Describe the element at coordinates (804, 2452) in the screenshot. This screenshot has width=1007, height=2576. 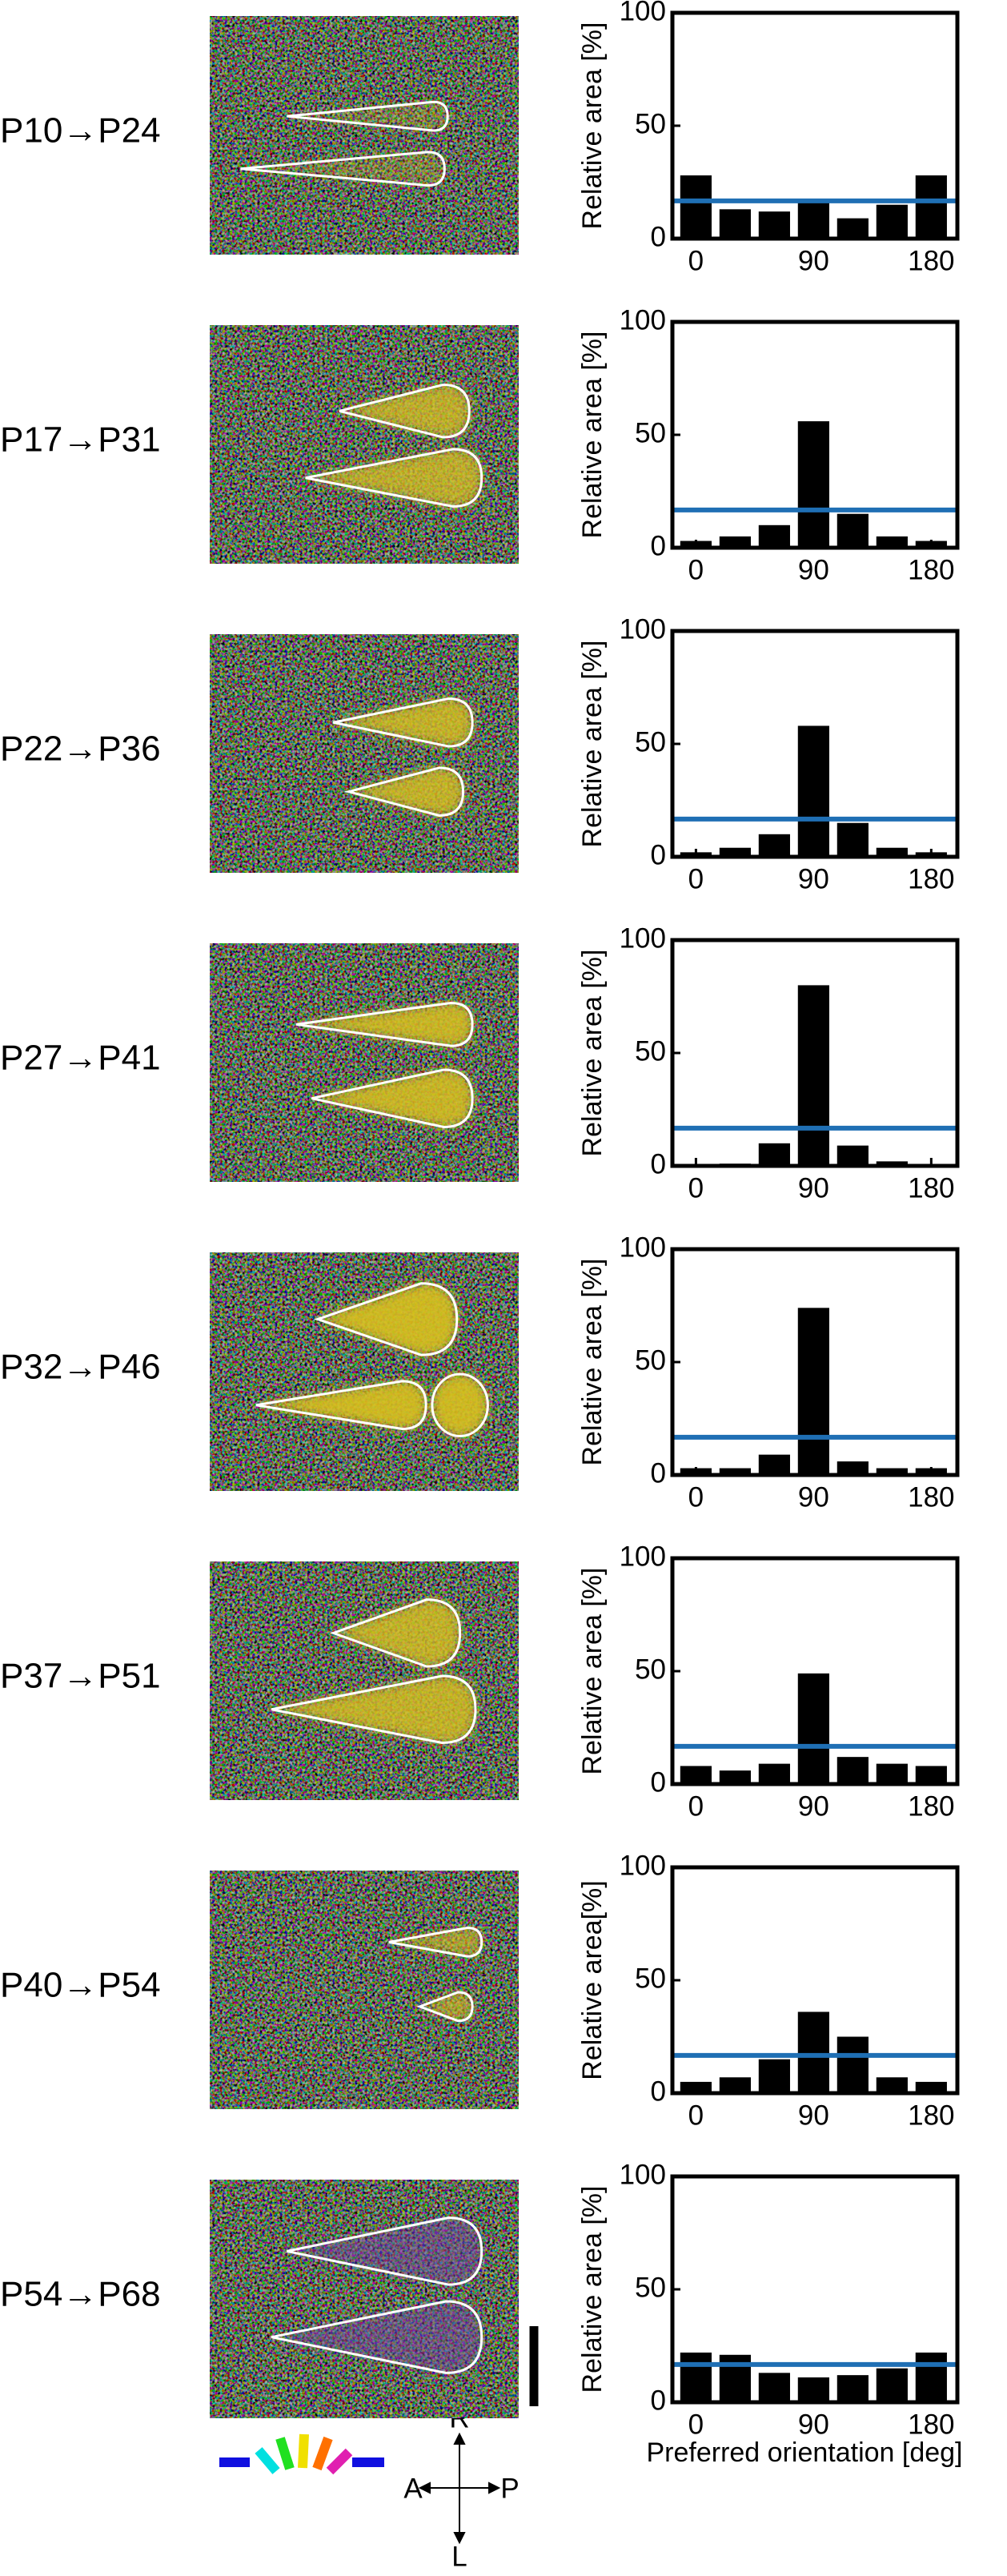
I see `x-axis-label: Preferred orientation [deg]` at that location.